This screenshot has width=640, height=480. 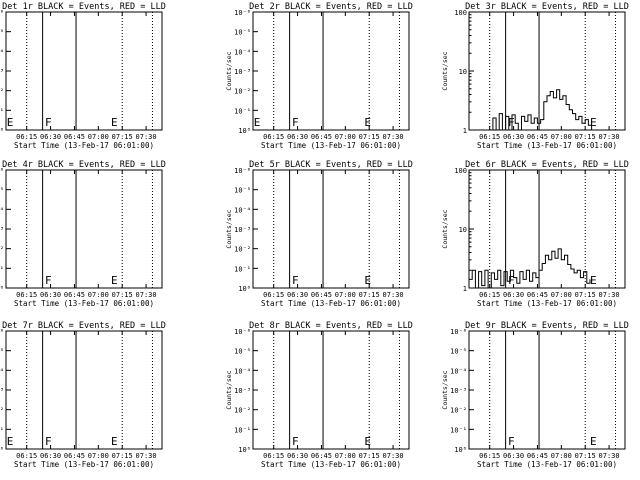 What do you see at coordinates (84, 326) in the screenshot?
I see `panel-title: Det 7r BLACK = Events, RED = LLD` at bounding box center [84, 326].